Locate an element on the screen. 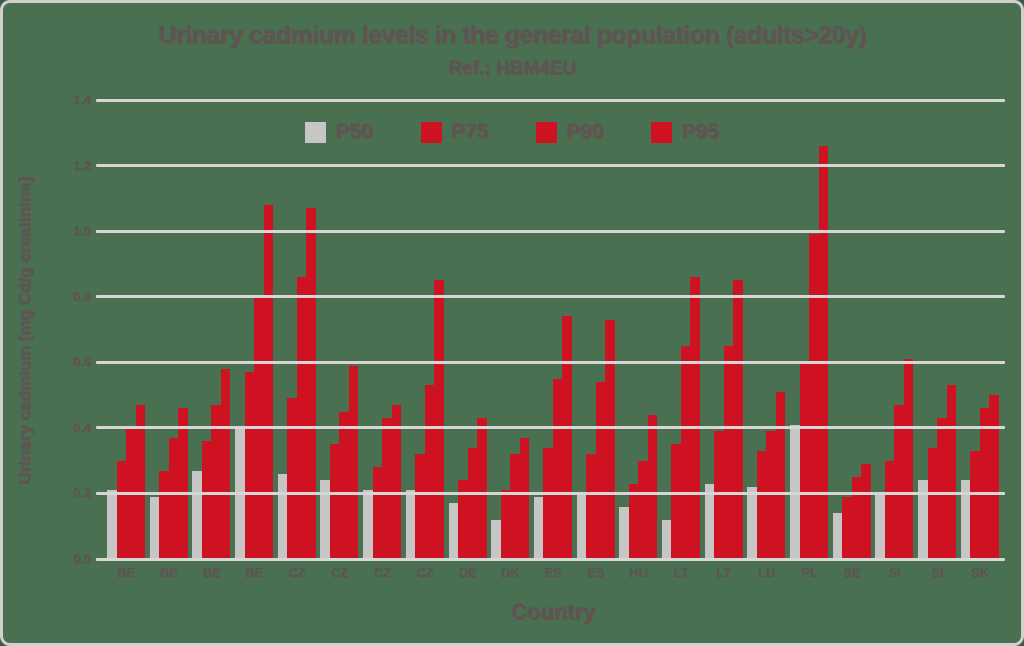  x-tick-label-be-1: BE is located at coordinates (168, 572).